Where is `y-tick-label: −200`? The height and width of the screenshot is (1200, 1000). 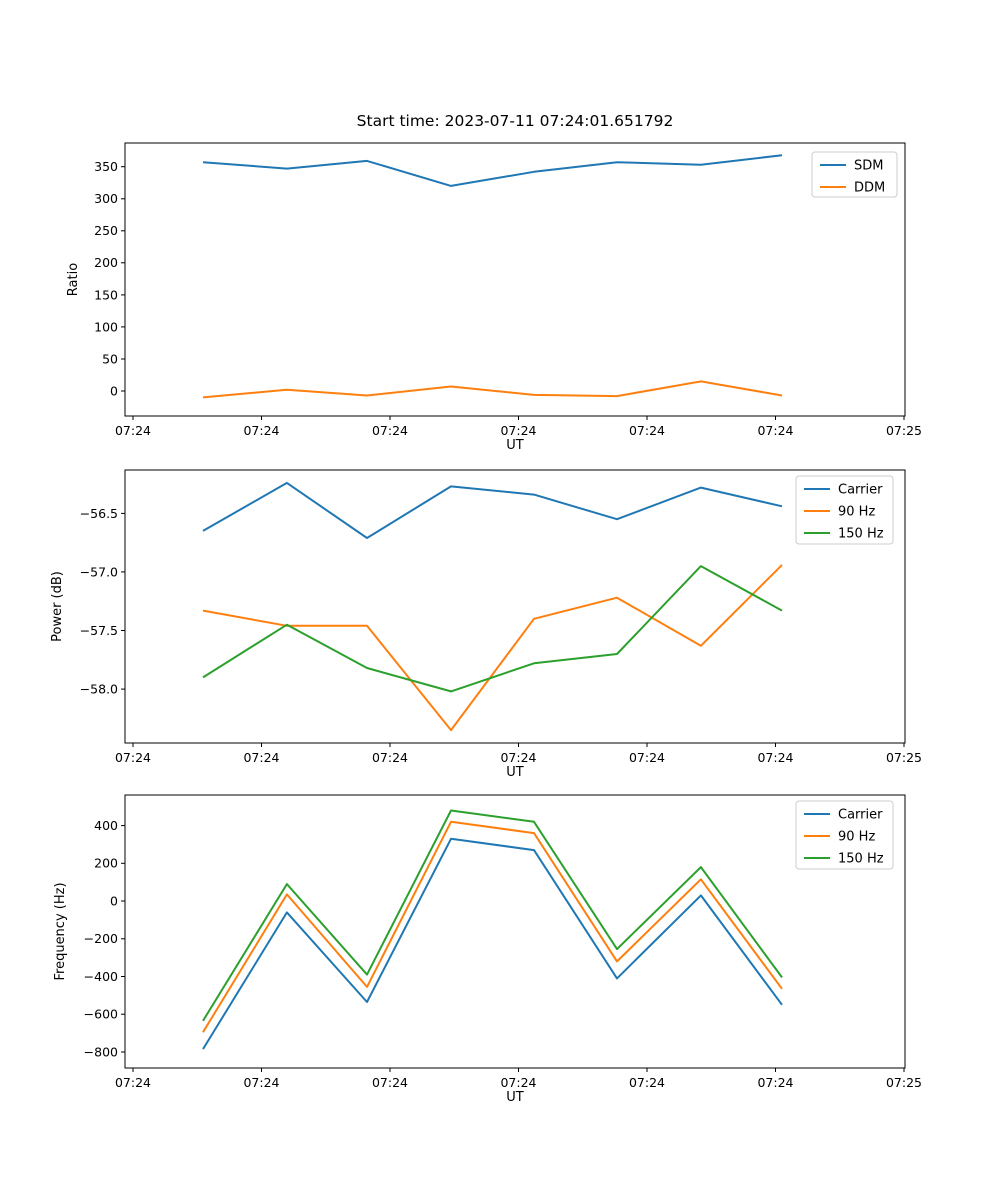
y-tick-label: −200 is located at coordinates (101, 938).